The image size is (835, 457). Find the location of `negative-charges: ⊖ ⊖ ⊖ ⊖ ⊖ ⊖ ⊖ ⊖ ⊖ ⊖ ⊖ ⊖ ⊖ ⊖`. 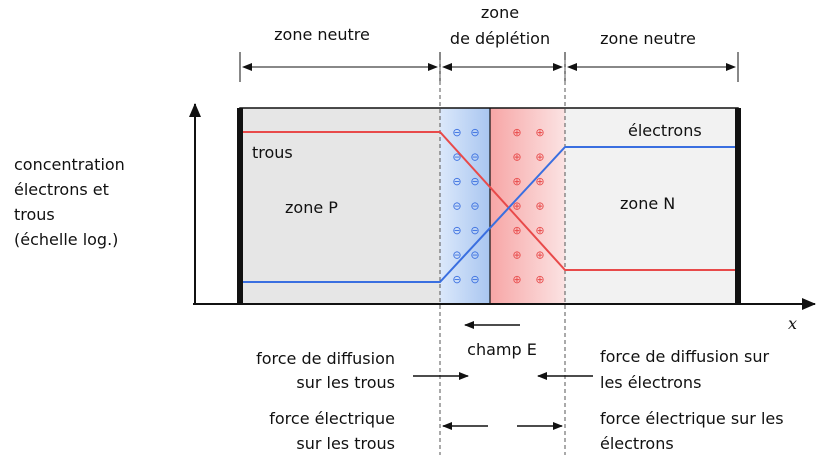

negative-charges: ⊖ ⊖ ⊖ ⊖ ⊖ ⊖ ⊖ ⊖ ⊖ ⊖ ⊖ ⊖ ⊖ ⊖ is located at coordinates (465, 206).